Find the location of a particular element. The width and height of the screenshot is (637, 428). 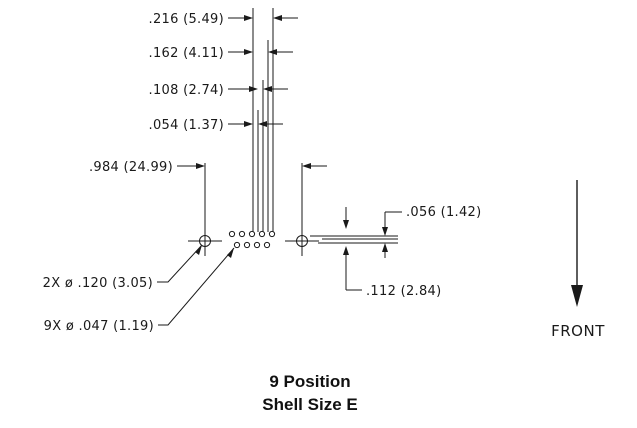

title-line-1: 9 Position is located at coordinates (309, 381).